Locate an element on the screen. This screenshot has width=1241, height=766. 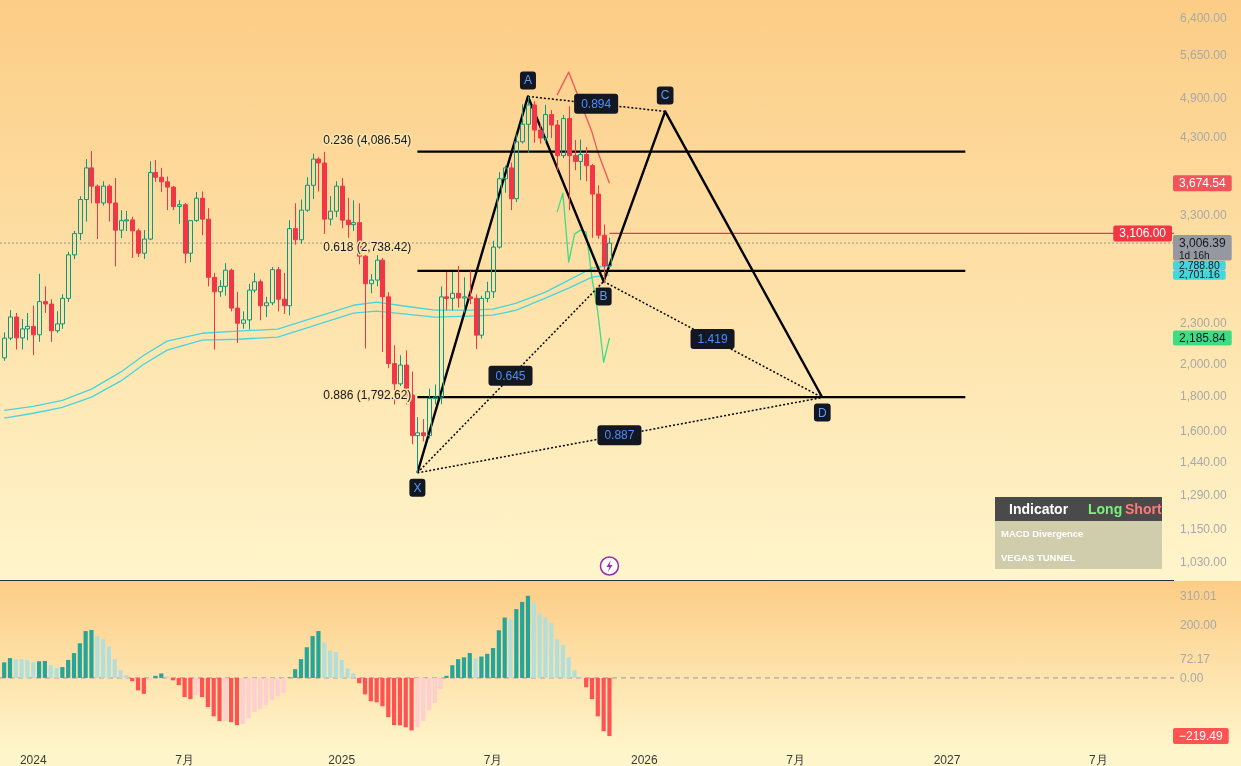
annotation: Short is located at coordinates (1143, 509).